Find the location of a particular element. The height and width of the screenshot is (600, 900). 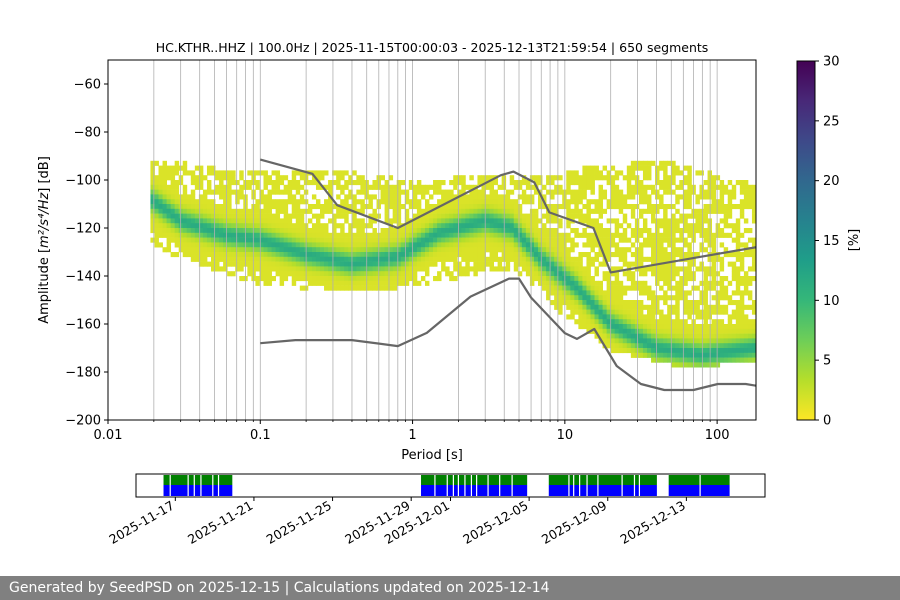

colorbar-tick-label: 25 is located at coordinates (831, 121).